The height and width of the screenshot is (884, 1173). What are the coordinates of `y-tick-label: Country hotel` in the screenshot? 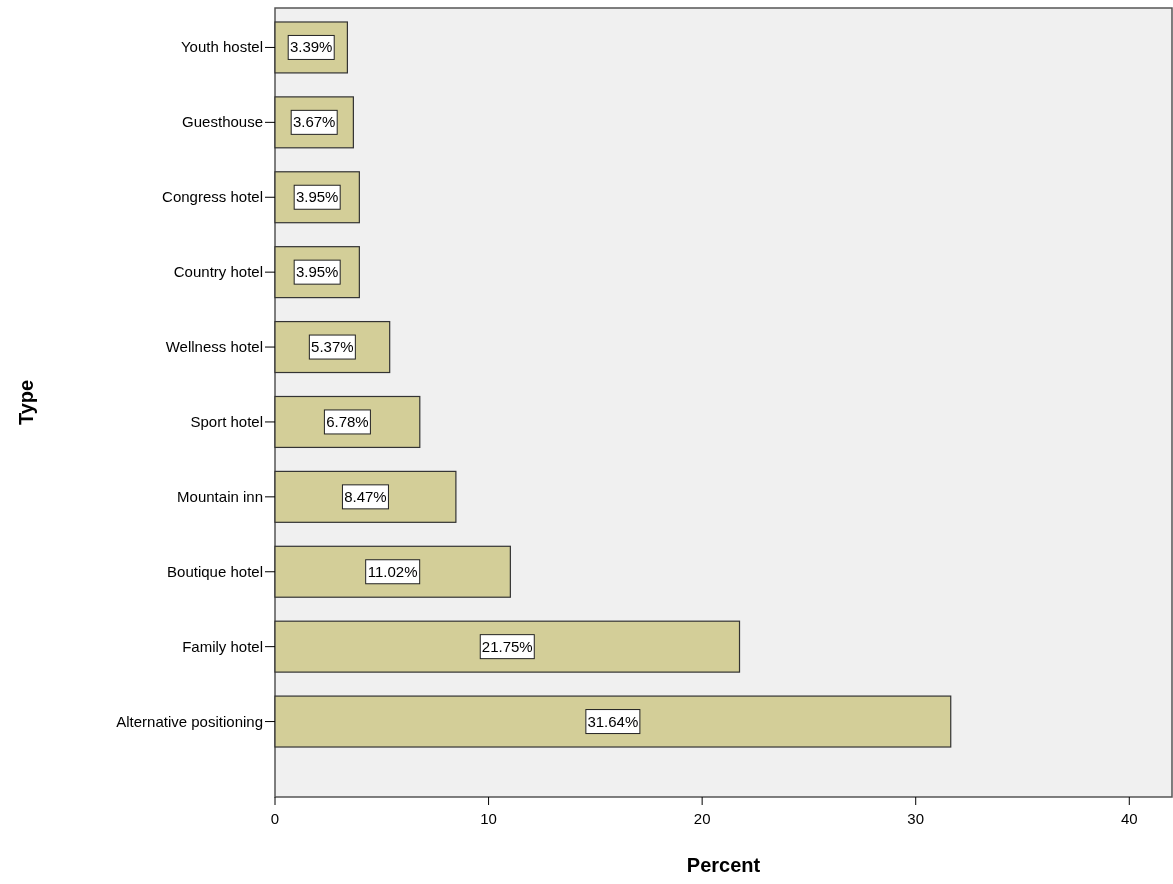 It's located at (218, 272).